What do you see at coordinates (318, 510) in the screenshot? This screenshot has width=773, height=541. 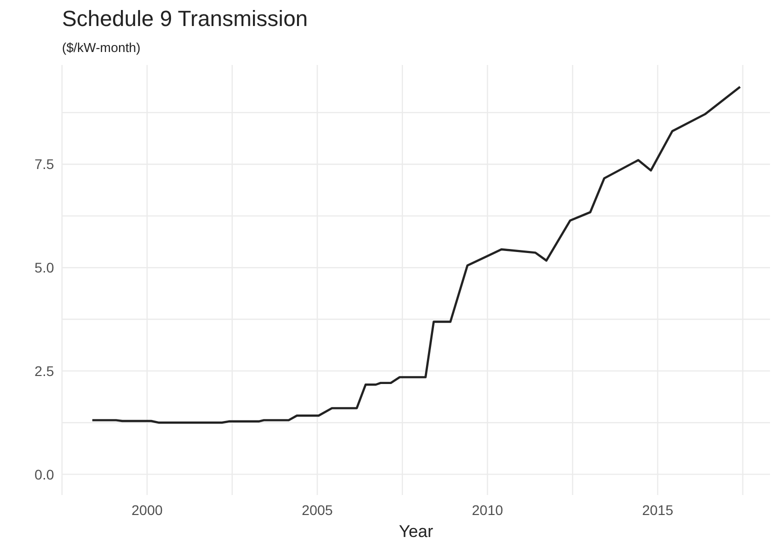 I see `x-tick-label: 2005` at bounding box center [318, 510].